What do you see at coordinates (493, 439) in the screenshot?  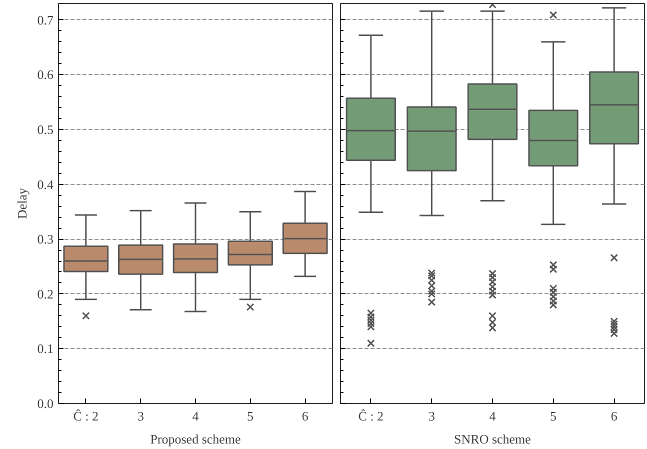 I see `x-axis-title: SNRO scheme` at bounding box center [493, 439].